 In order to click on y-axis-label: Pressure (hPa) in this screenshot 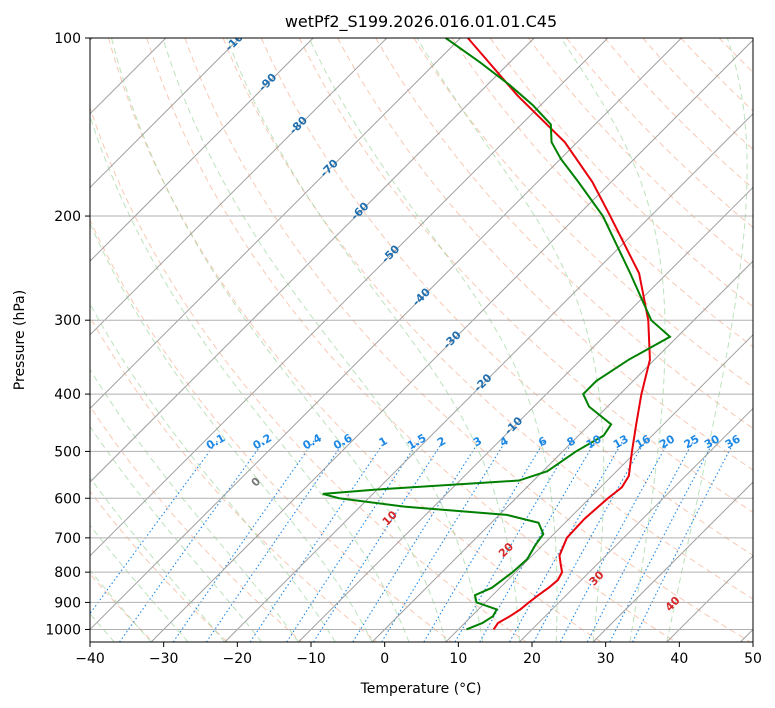, I will do `click(20, 340)`.